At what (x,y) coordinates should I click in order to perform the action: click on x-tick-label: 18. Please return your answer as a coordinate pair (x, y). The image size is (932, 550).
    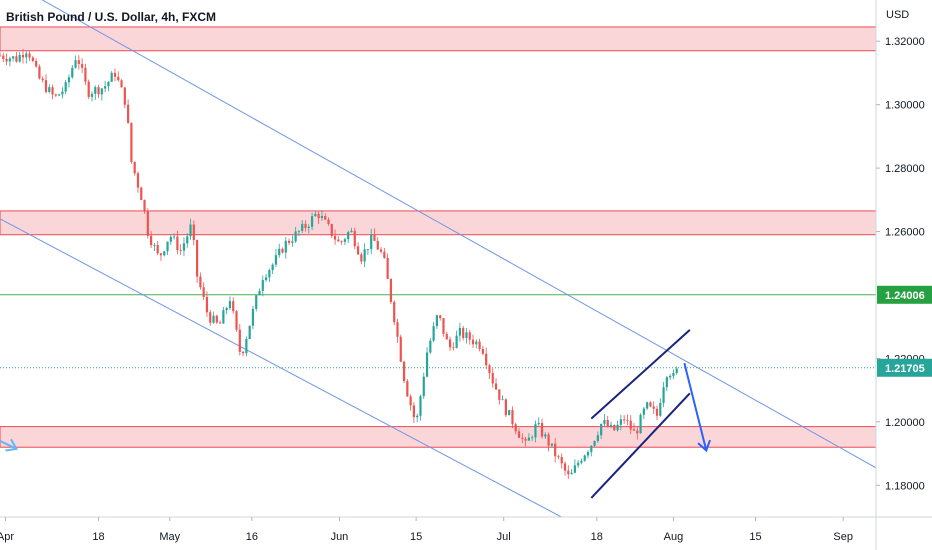
    Looking at the image, I should click on (98, 537).